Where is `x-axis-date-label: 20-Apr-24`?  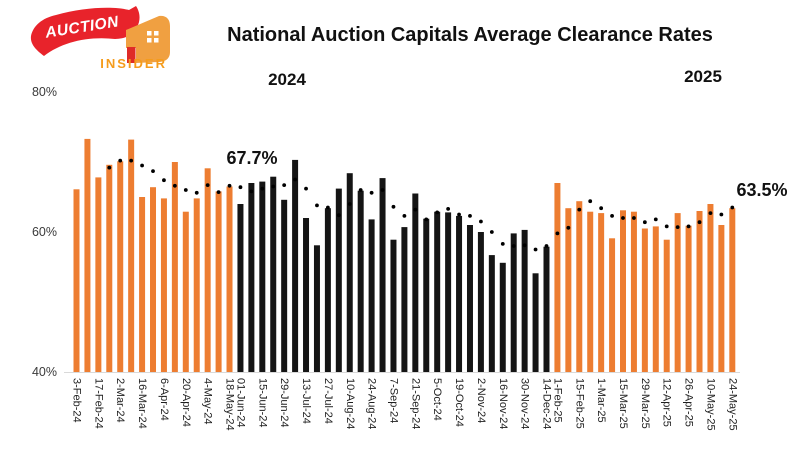 x-axis-date-label: 20-Apr-24 is located at coordinates (186, 402).